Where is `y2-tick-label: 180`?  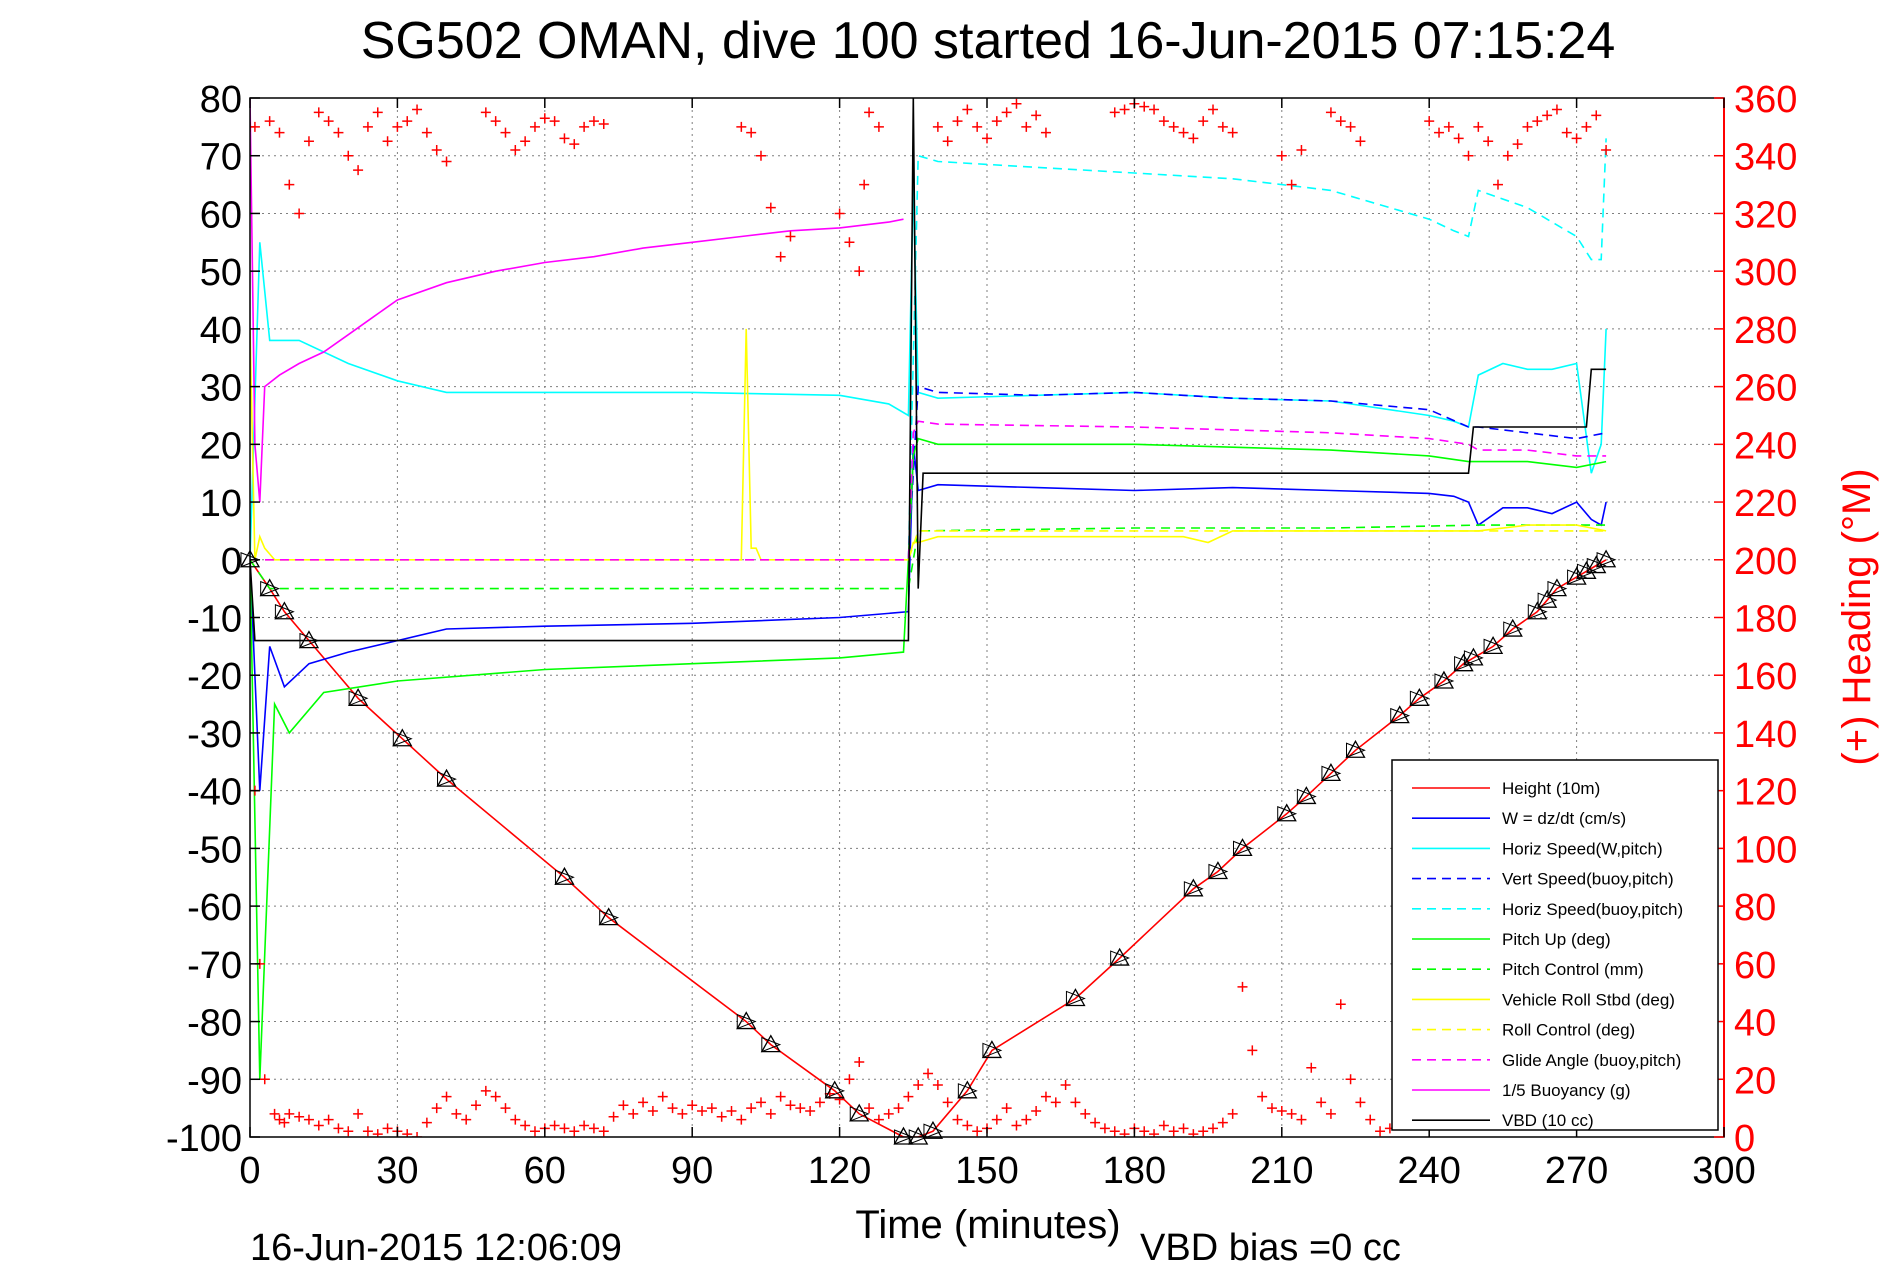
y2-tick-label: 180 is located at coordinates (1765, 620).